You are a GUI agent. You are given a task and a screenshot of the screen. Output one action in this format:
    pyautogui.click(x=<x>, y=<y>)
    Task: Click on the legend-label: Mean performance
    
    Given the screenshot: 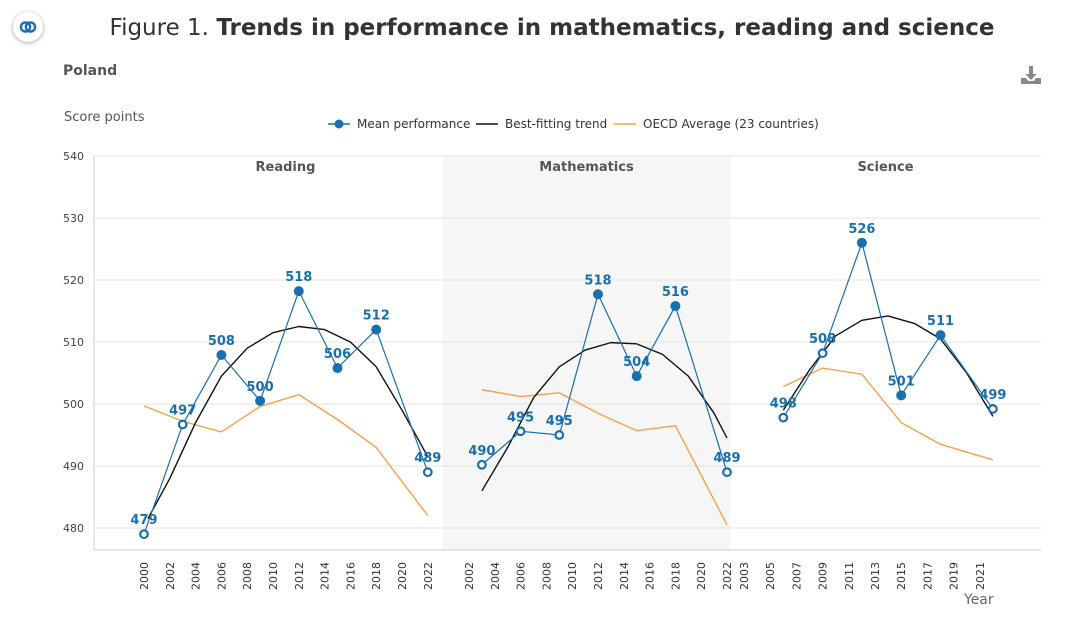 What is the action you would take?
    pyautogui.click(x=413, y=124)
    